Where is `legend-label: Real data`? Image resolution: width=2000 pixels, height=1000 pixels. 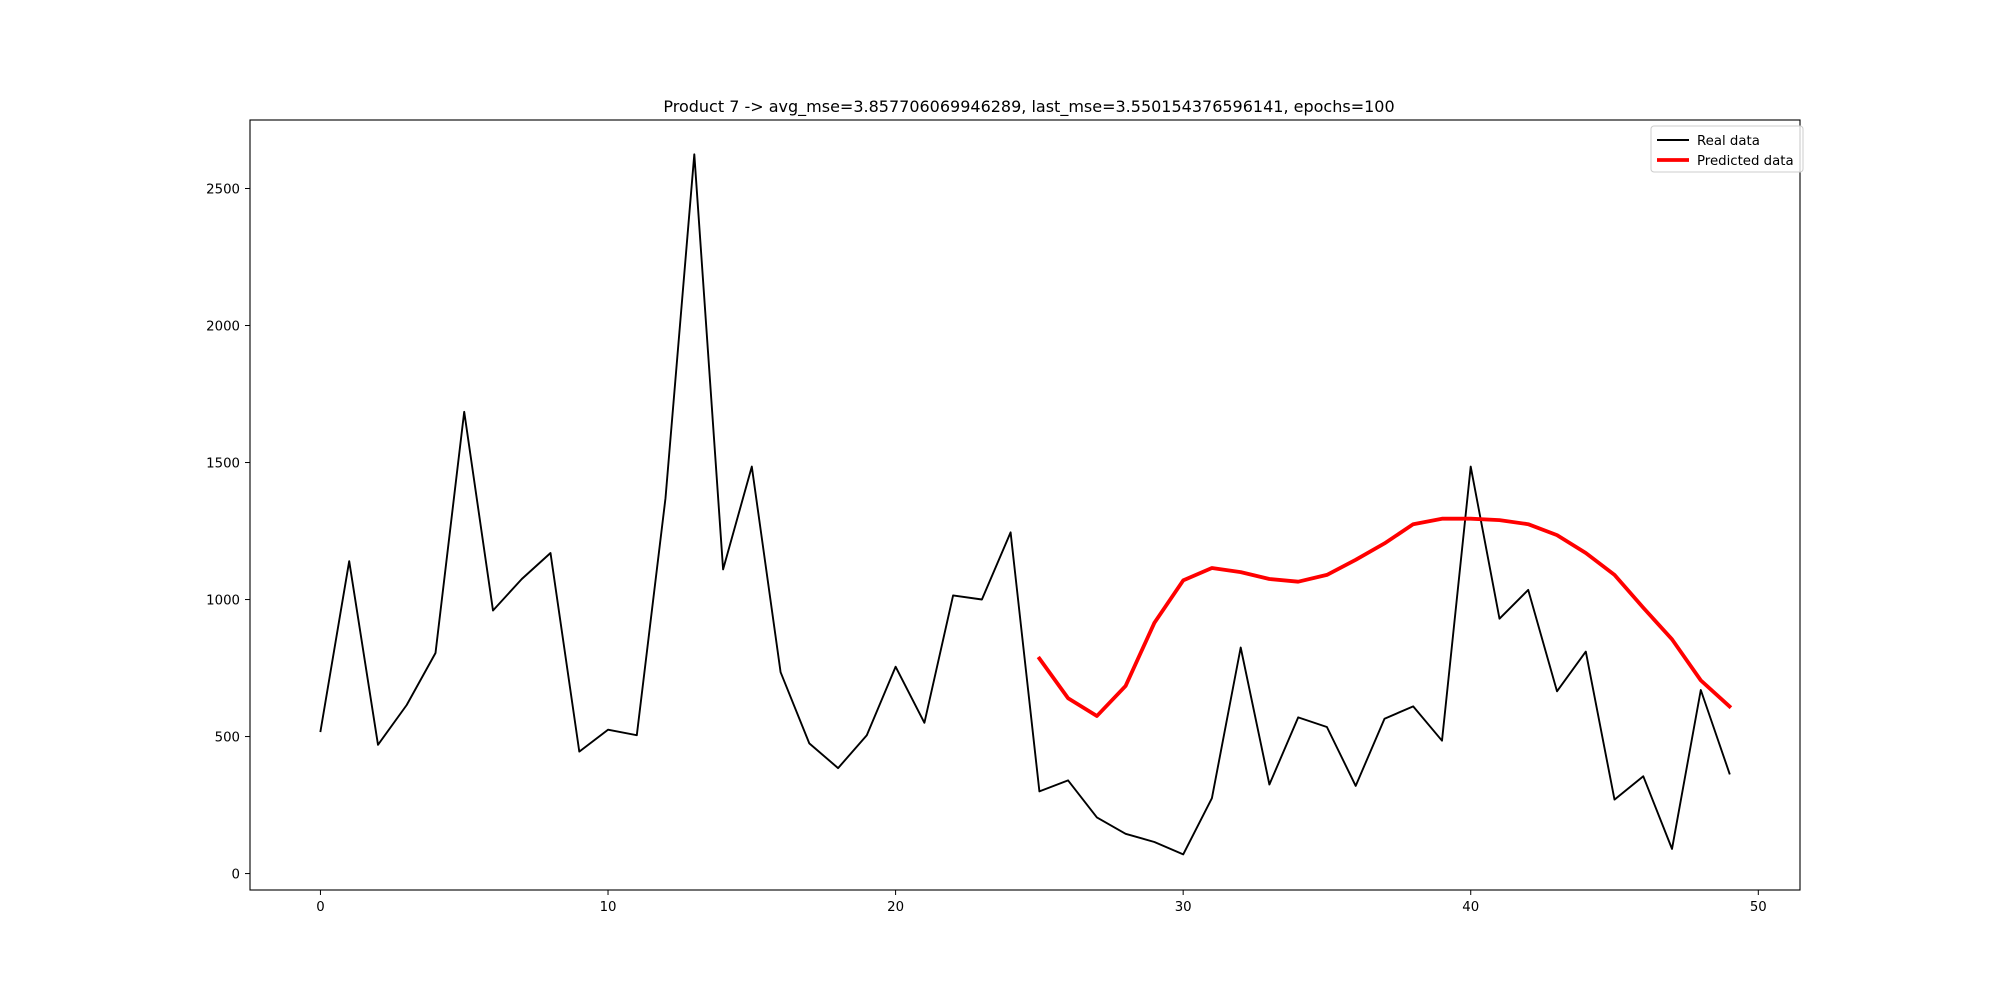
legend-label: Real data is located at coordinates (1728, 141).